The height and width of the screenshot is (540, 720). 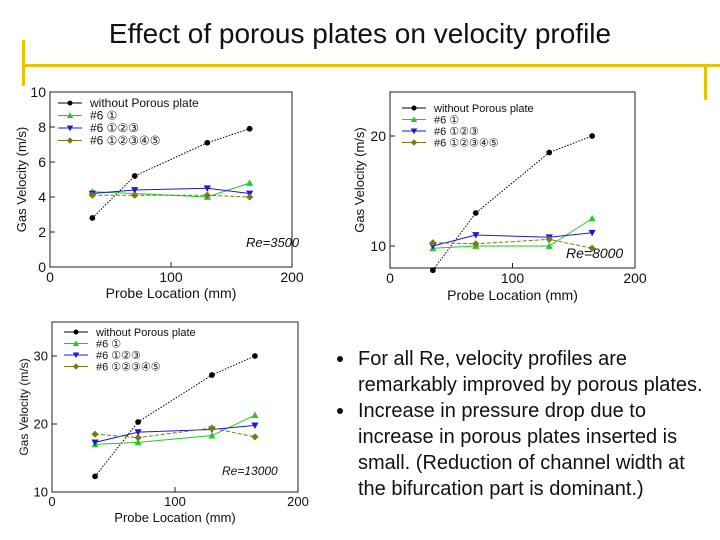 What do you see at coordinates (42, 232) in the screenshot?
I see `y-tick-label: 2` at bounding box center [42, 232].